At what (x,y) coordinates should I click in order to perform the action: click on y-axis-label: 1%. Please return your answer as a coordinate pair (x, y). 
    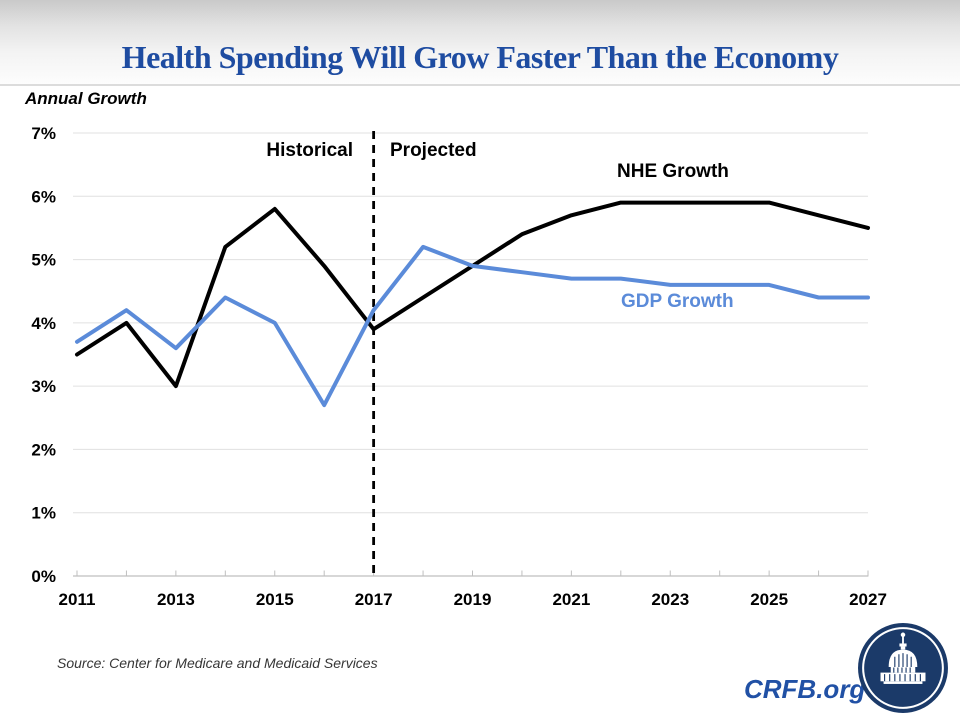
    Looking at the image, I should click on (43, 513).